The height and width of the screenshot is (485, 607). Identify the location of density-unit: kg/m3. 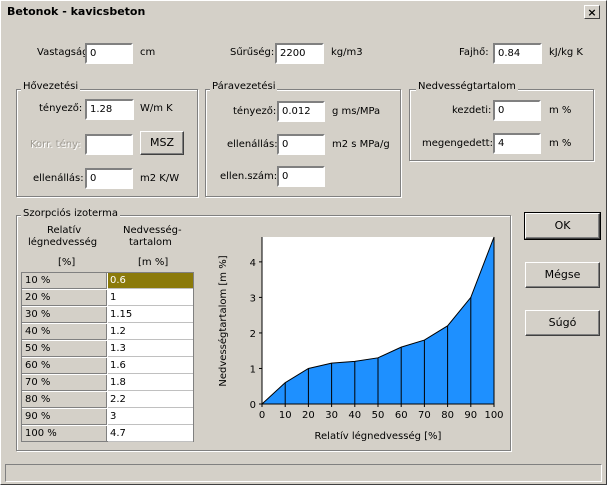
(347, 52).